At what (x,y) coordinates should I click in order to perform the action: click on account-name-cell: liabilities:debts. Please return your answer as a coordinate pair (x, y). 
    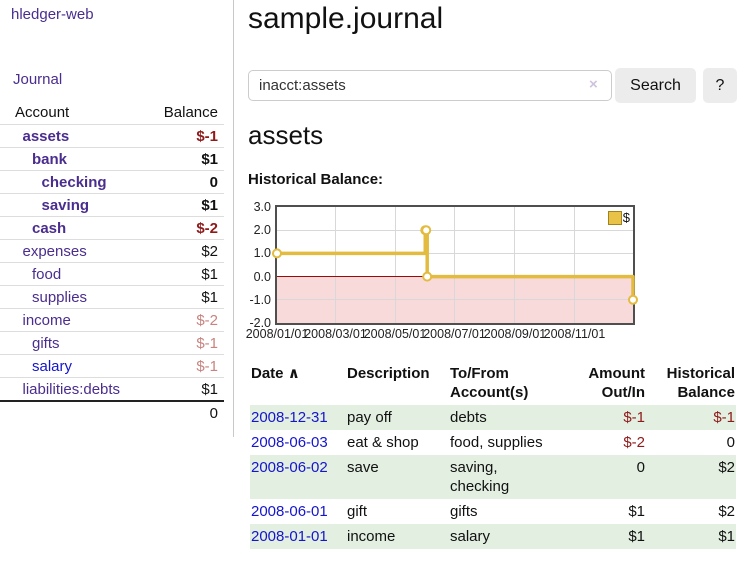
    Looking at the image, I should click on (75, 389).